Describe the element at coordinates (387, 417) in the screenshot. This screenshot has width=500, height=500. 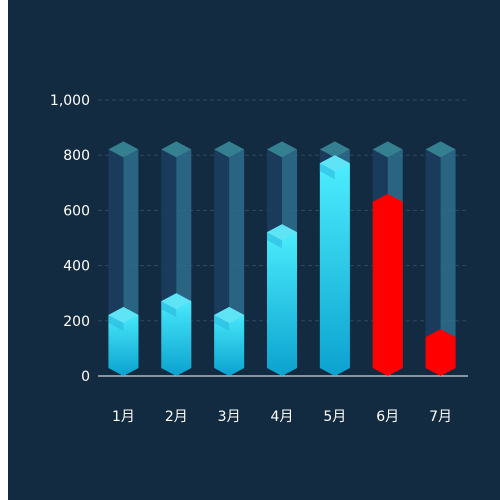
I see `x-tick-label: 6月` at that location.